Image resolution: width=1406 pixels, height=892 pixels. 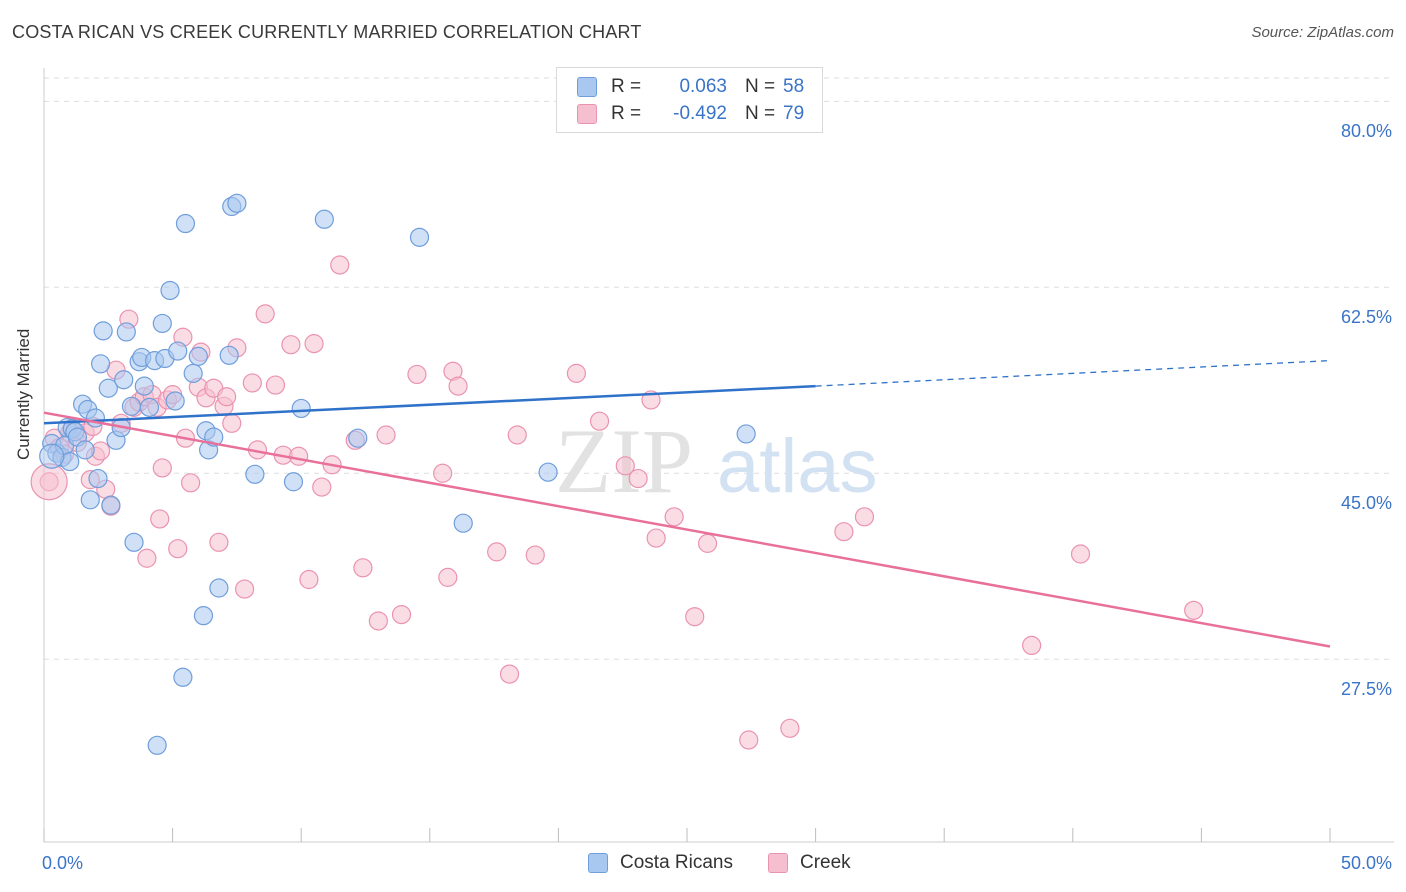 What do you see at coordinates (1366, 131) in the screenshot?
I see `y-tick-label: 80.0%` at bounding box center [1366, 131].